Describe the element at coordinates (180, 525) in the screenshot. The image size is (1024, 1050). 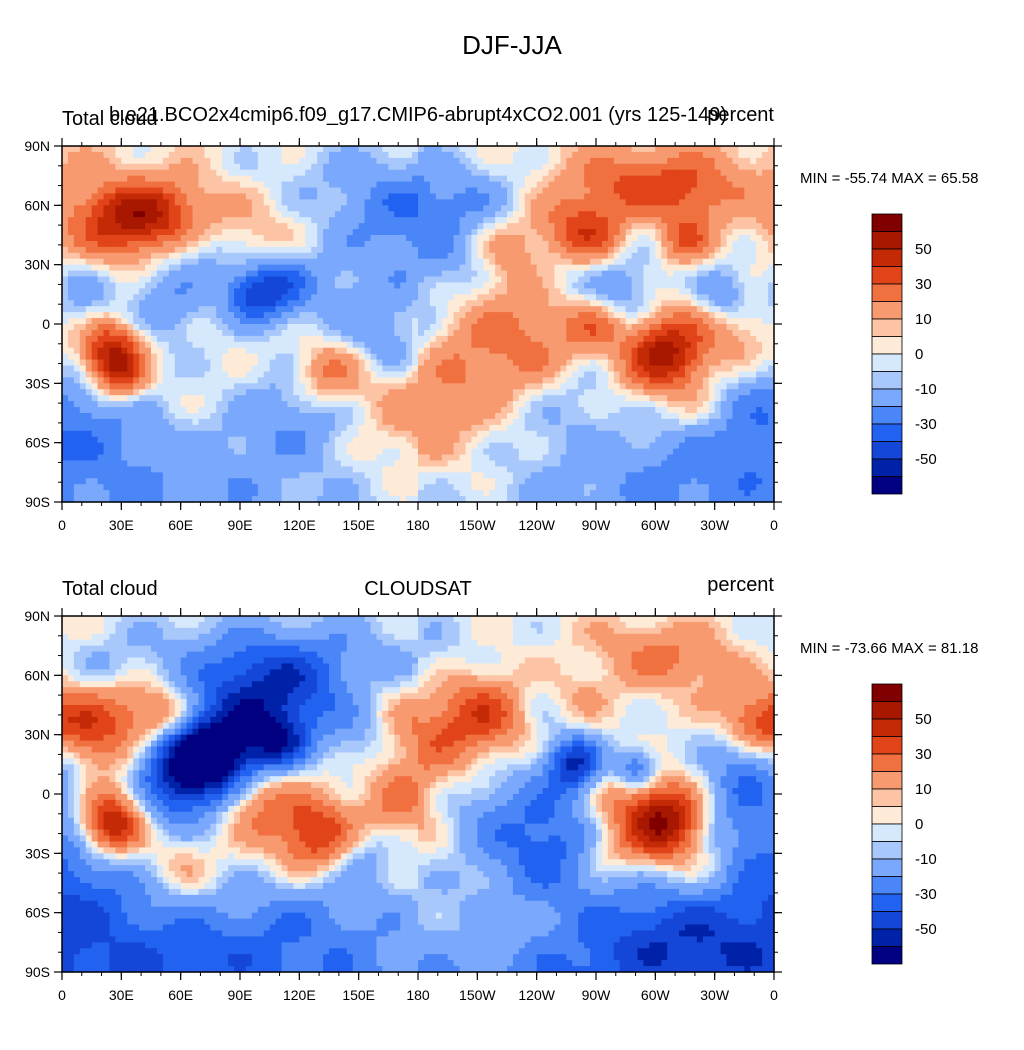
I see `lon-tick-label: 60E` at that location.